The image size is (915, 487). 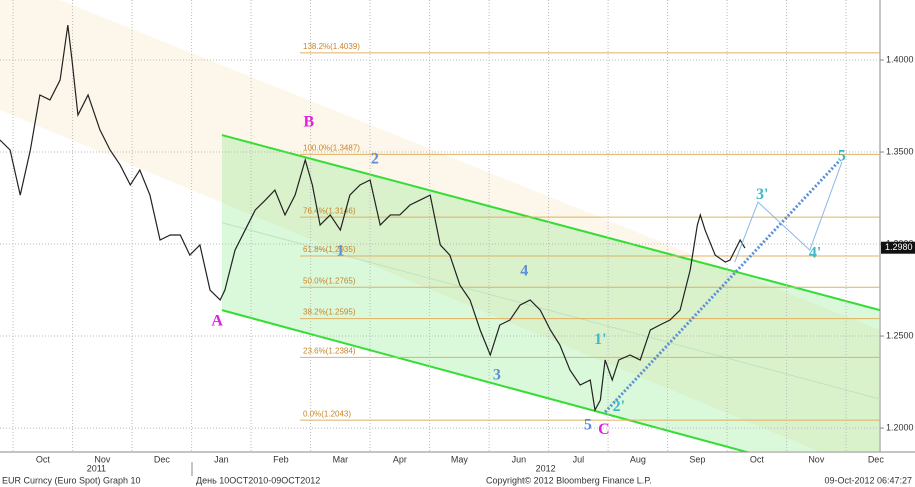 I want to click on y-tick-label: 1.4000, so click(x=900, y=59).